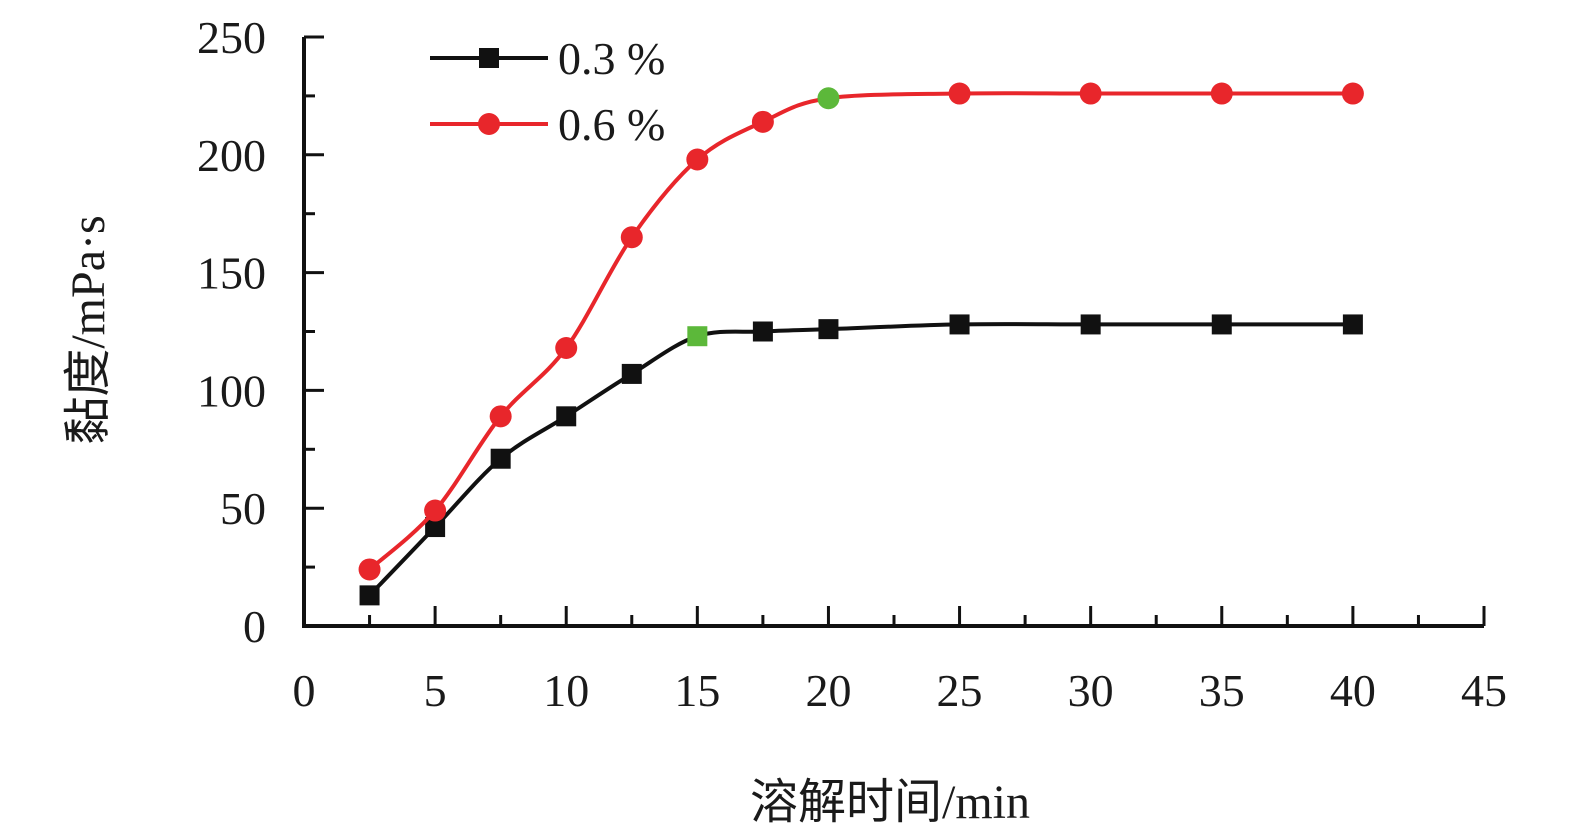 The width and height of the screenshot is (1575, 836). I want to click on x-tick-label: 30, so click(1091, 690).